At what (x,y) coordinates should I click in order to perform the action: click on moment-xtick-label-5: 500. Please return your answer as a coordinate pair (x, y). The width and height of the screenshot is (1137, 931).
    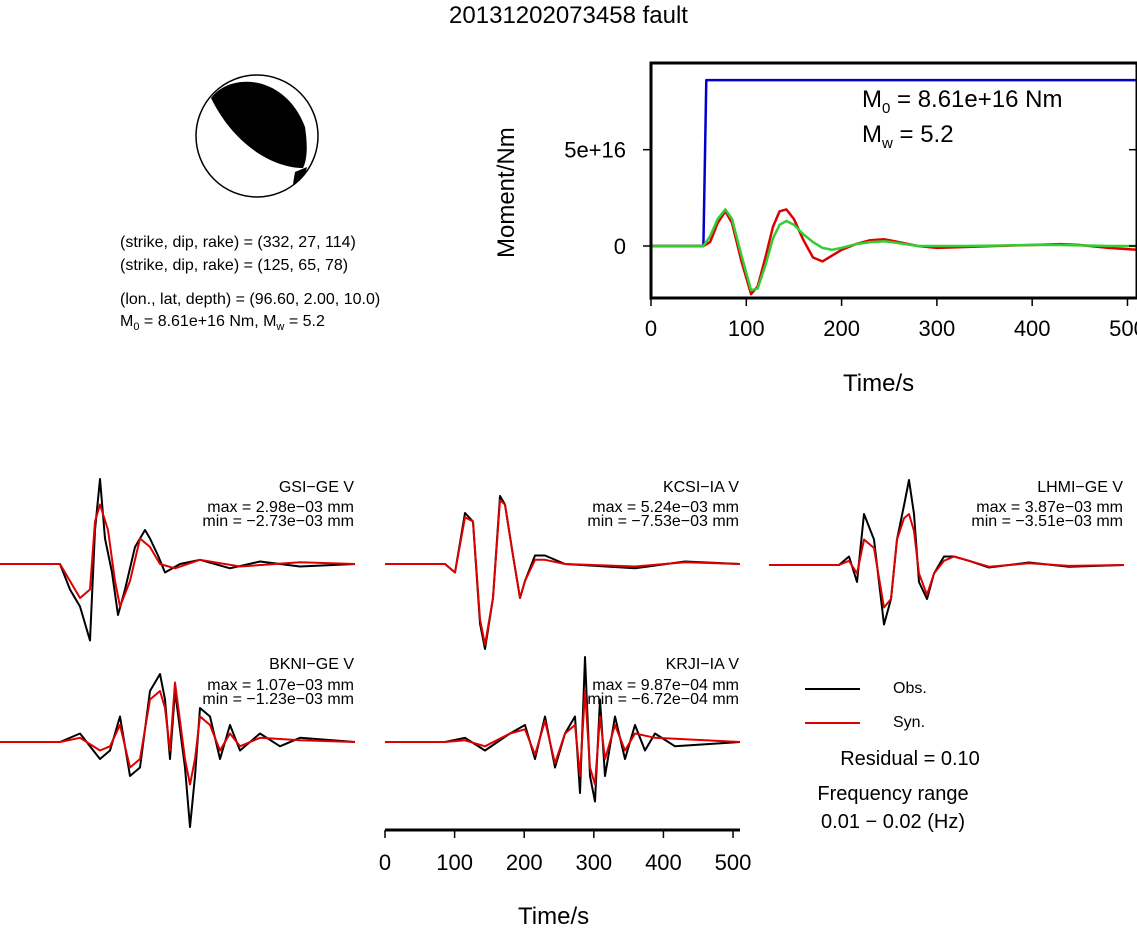
    Looking at the image, I should click on (1123, 328).